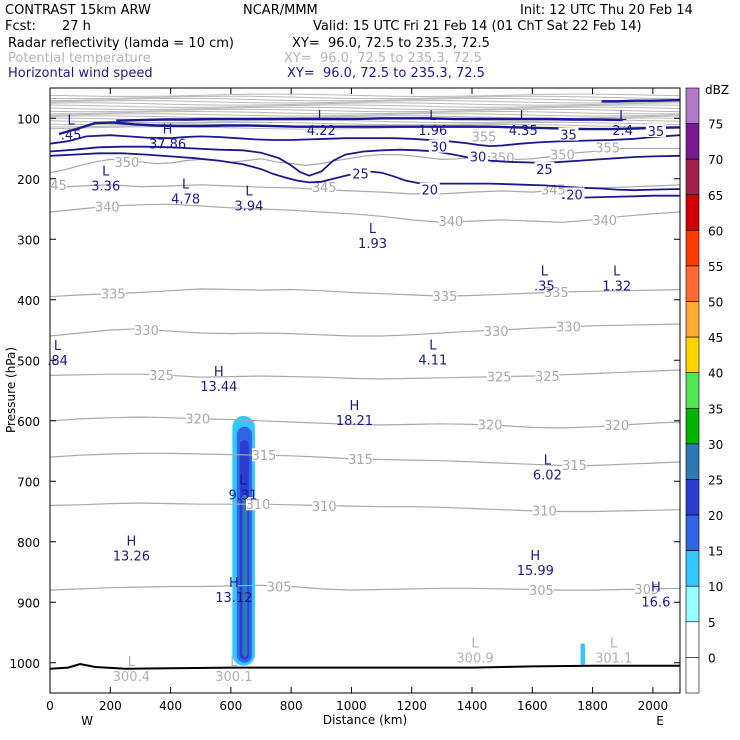  I want to click on extremum-value: 300.1, so click(233, 677).